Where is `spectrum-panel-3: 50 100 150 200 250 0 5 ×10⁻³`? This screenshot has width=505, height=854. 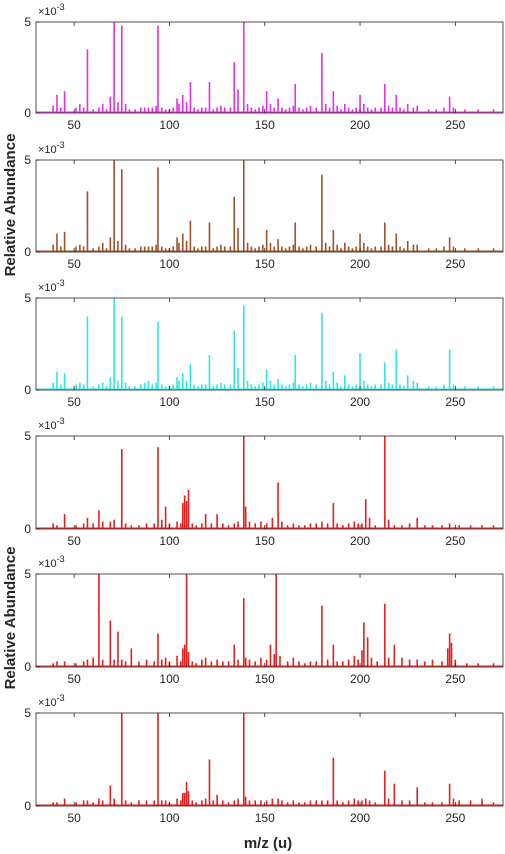
spectrum-panel-3: 50 100 150 200 250 0 5 ×10⁻³ is located at coordinates (264, 343).